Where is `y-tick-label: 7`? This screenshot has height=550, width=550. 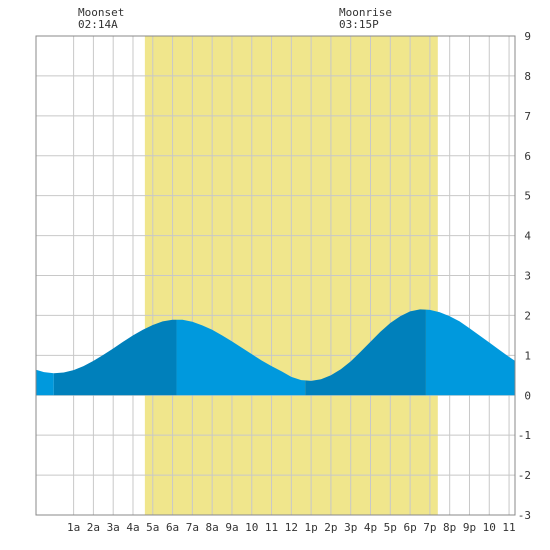 y-tick-label: 7 is located at coordinates (527, 116).